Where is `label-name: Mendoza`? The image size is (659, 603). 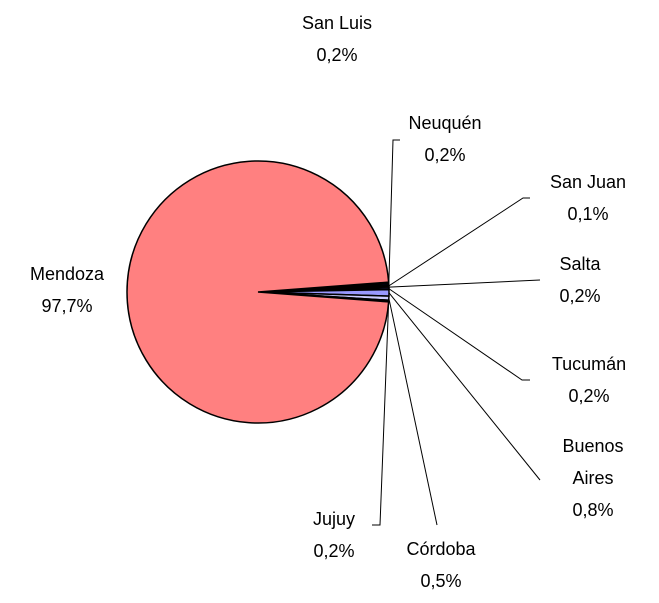 label-name: Mendoza is located at coordinates (67, 274).